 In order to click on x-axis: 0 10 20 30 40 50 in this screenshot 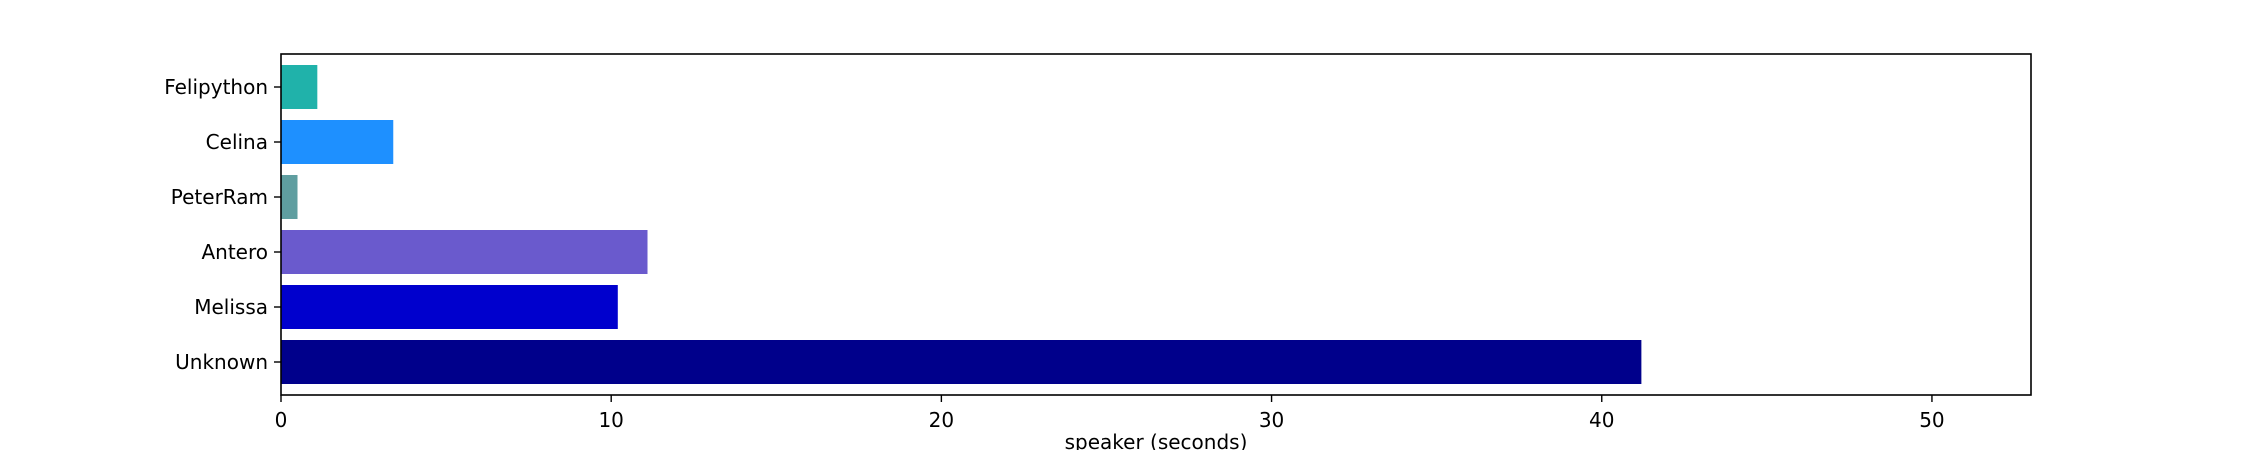, I will do `click(1110, 413)`.